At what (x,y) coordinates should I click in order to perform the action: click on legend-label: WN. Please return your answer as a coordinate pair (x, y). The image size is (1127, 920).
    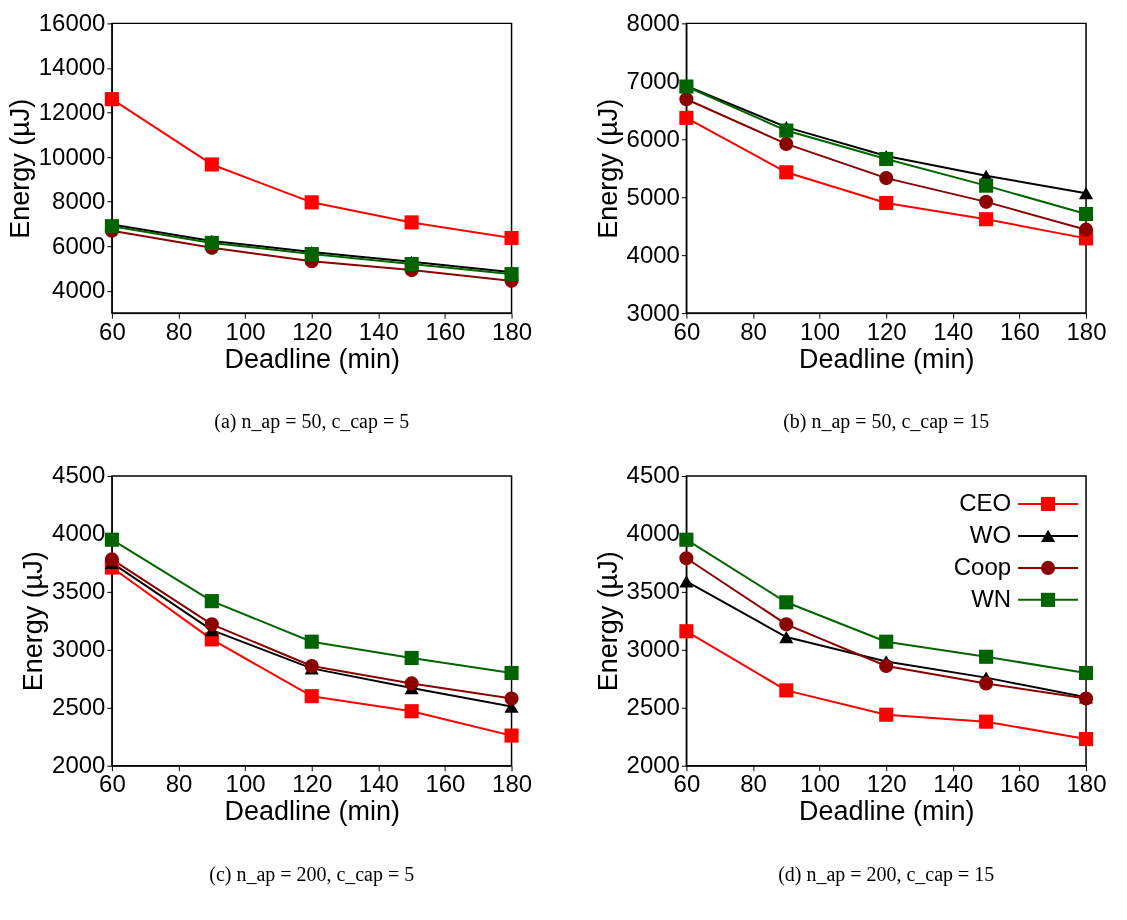
    Looking at the image, I should click on (991, 598).